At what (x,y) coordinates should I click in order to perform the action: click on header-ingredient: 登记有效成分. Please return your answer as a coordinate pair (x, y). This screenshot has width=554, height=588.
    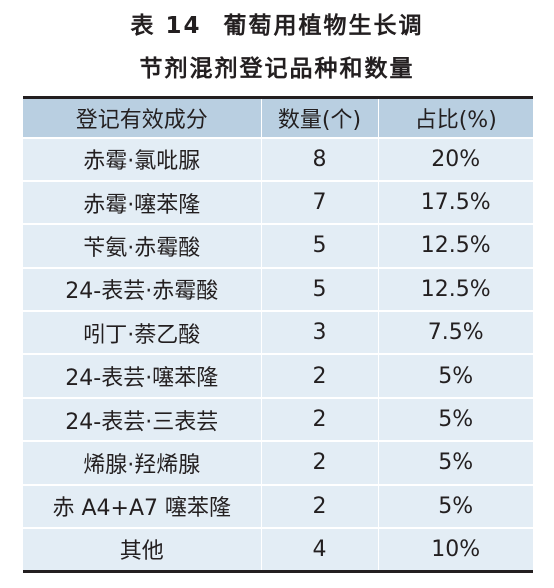
    Looking at the image, I should click on (142, 117).